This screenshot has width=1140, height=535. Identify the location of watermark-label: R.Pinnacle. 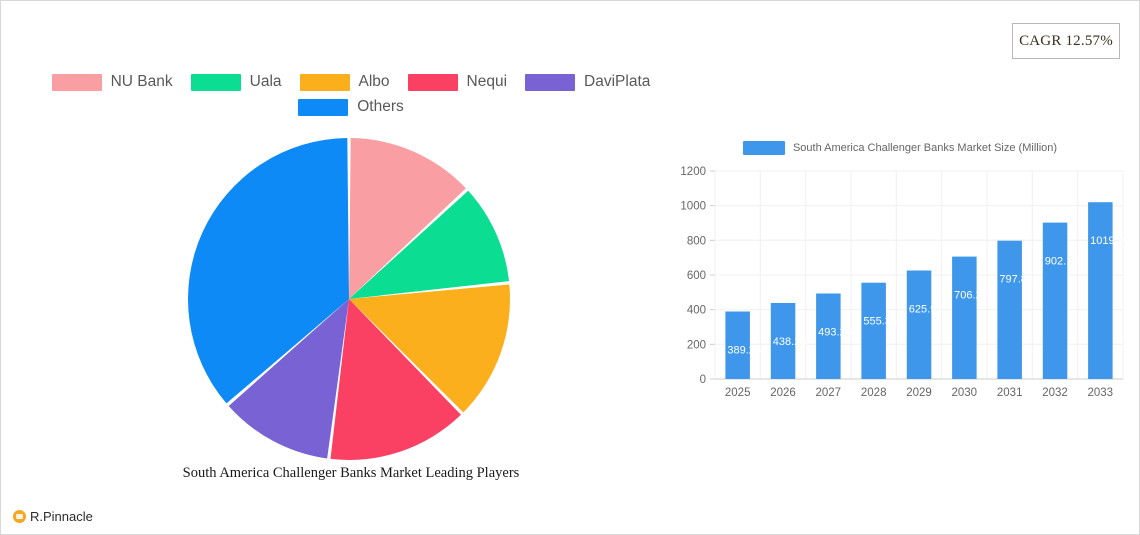
(61, 516).